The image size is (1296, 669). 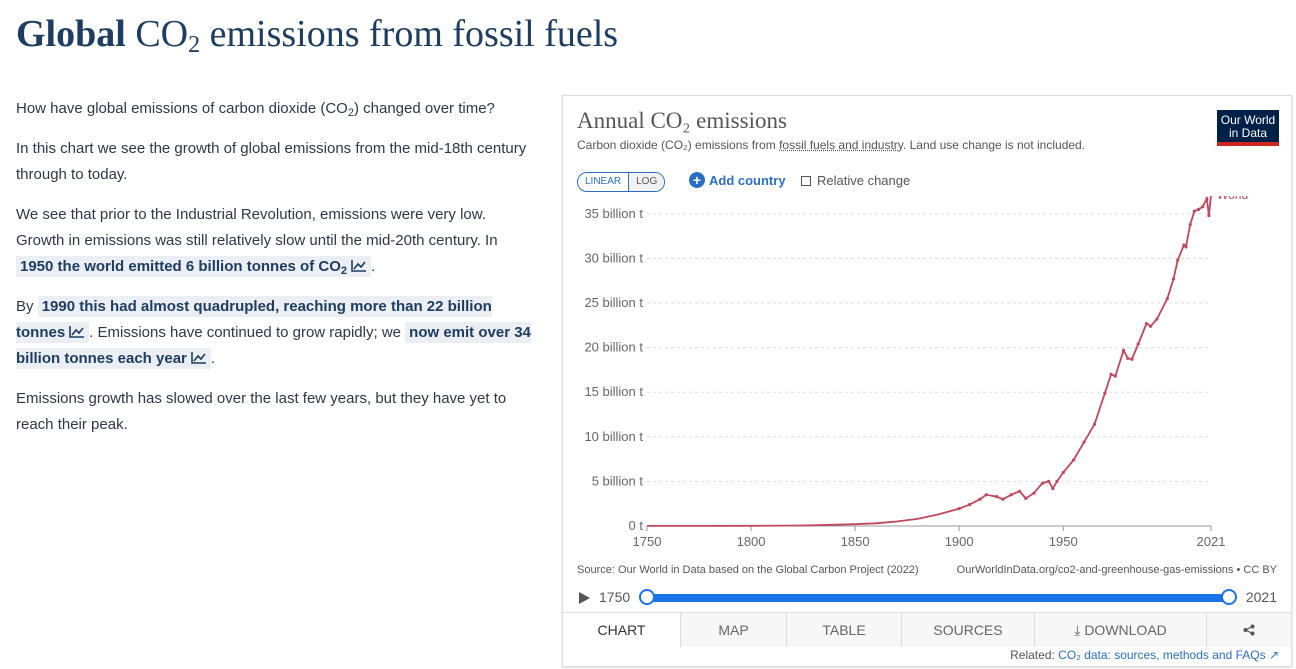 What do you see at coordinates (613, 213) in the screenshot?
I see `y-tick-label: 35 billion t` at bounding box center [613, 213].